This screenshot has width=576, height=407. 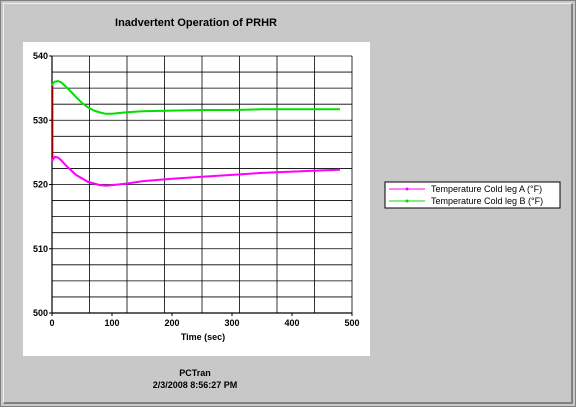 I want to click on x-tick-label: 100, so click(x=111, y=323).